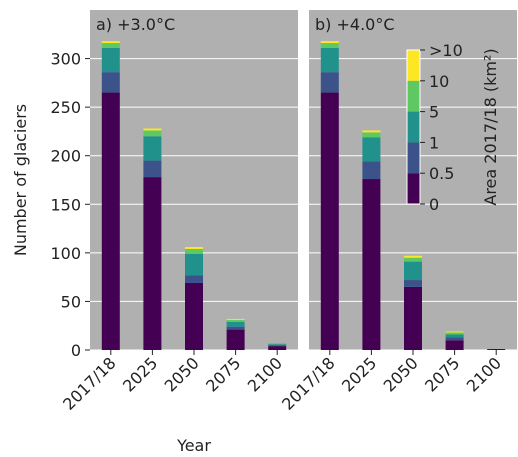 The height and width of the screenshot is (457, 518). Describe the element at coordinates (446, 50) in the screenshot. I see `colorbar-tick-label: >10` at that location.